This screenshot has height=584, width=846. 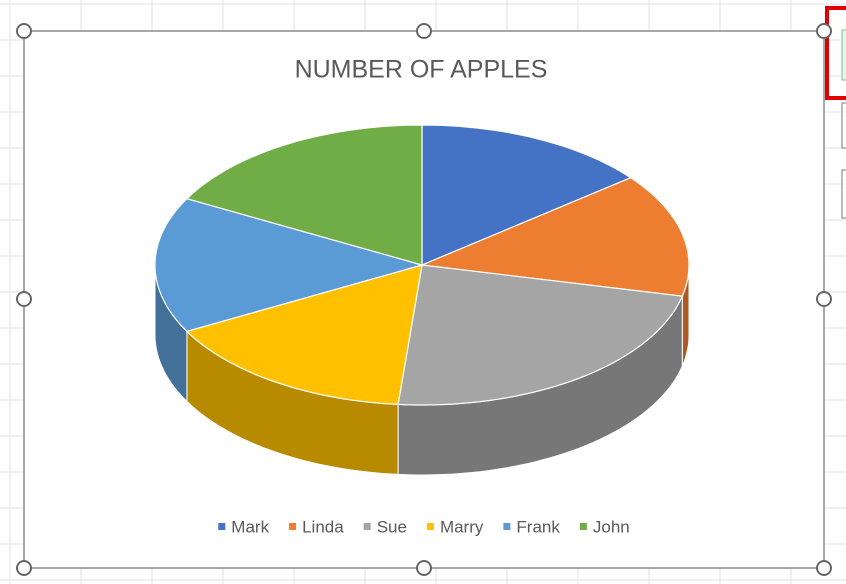 I want to click on legend-label: Frank, so click(x=538, y=526).